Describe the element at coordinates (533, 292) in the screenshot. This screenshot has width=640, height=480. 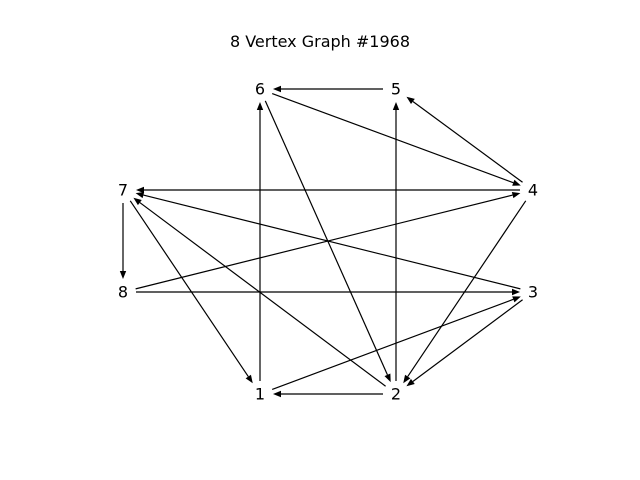
I see `node-3: 3` at that location.